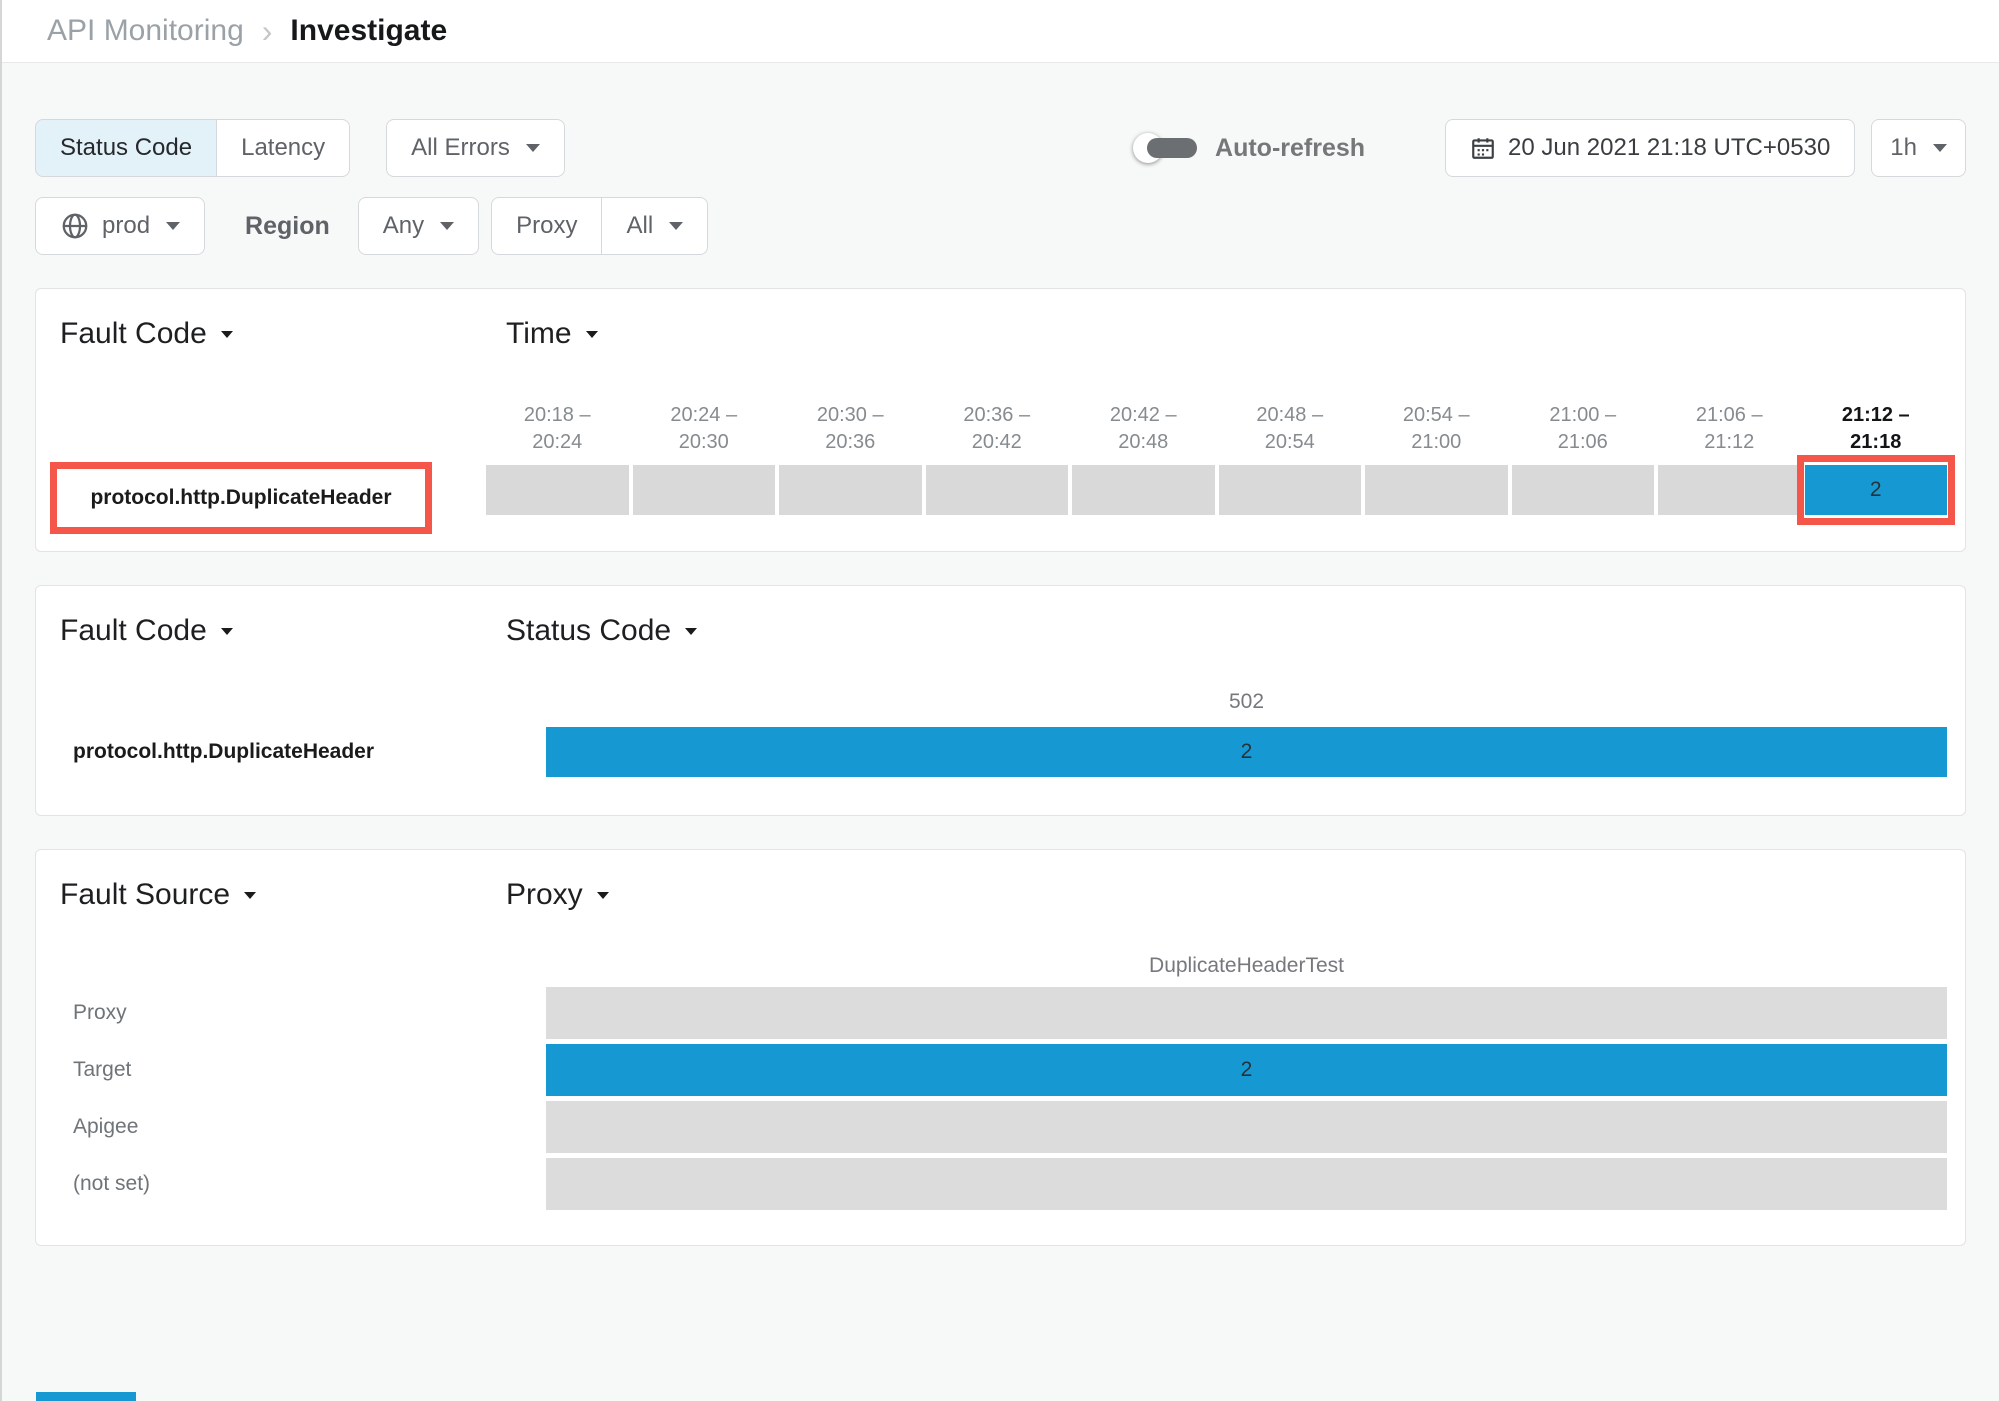  I want to click on fault-code-label-annotation: protocol.http.DuplicateHeader, so click(241, 498).